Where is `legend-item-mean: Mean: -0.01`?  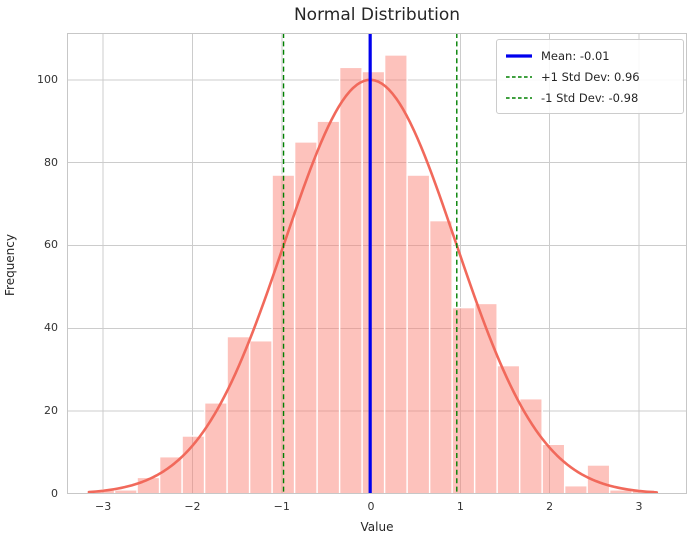 legend-item-mean: Mean: -0.01 is located at coordinates (590, 55).